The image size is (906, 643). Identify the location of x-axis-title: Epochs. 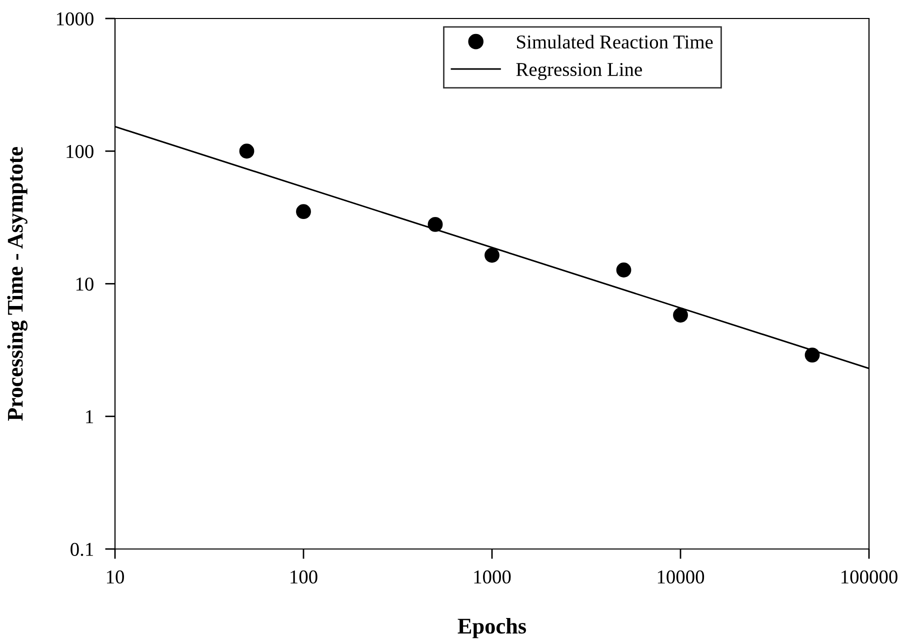
(492, 628).